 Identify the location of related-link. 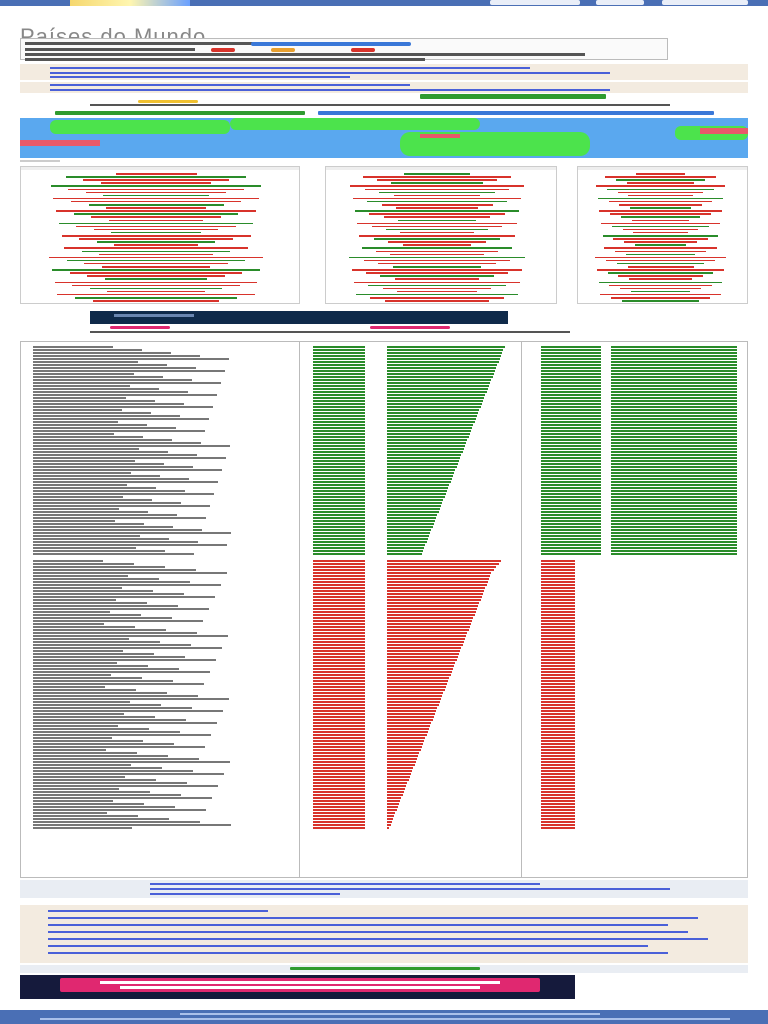
(158, 911).